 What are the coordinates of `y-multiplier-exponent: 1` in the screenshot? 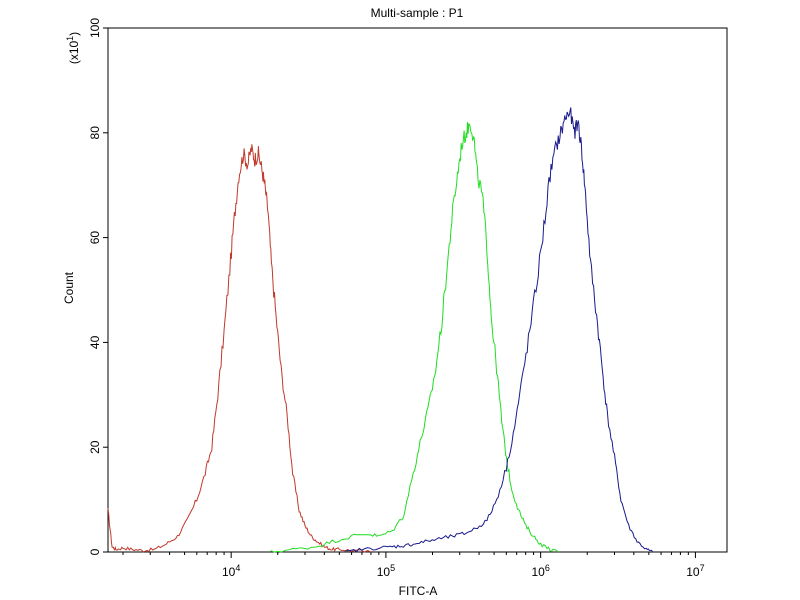 It's located at (70, 38).